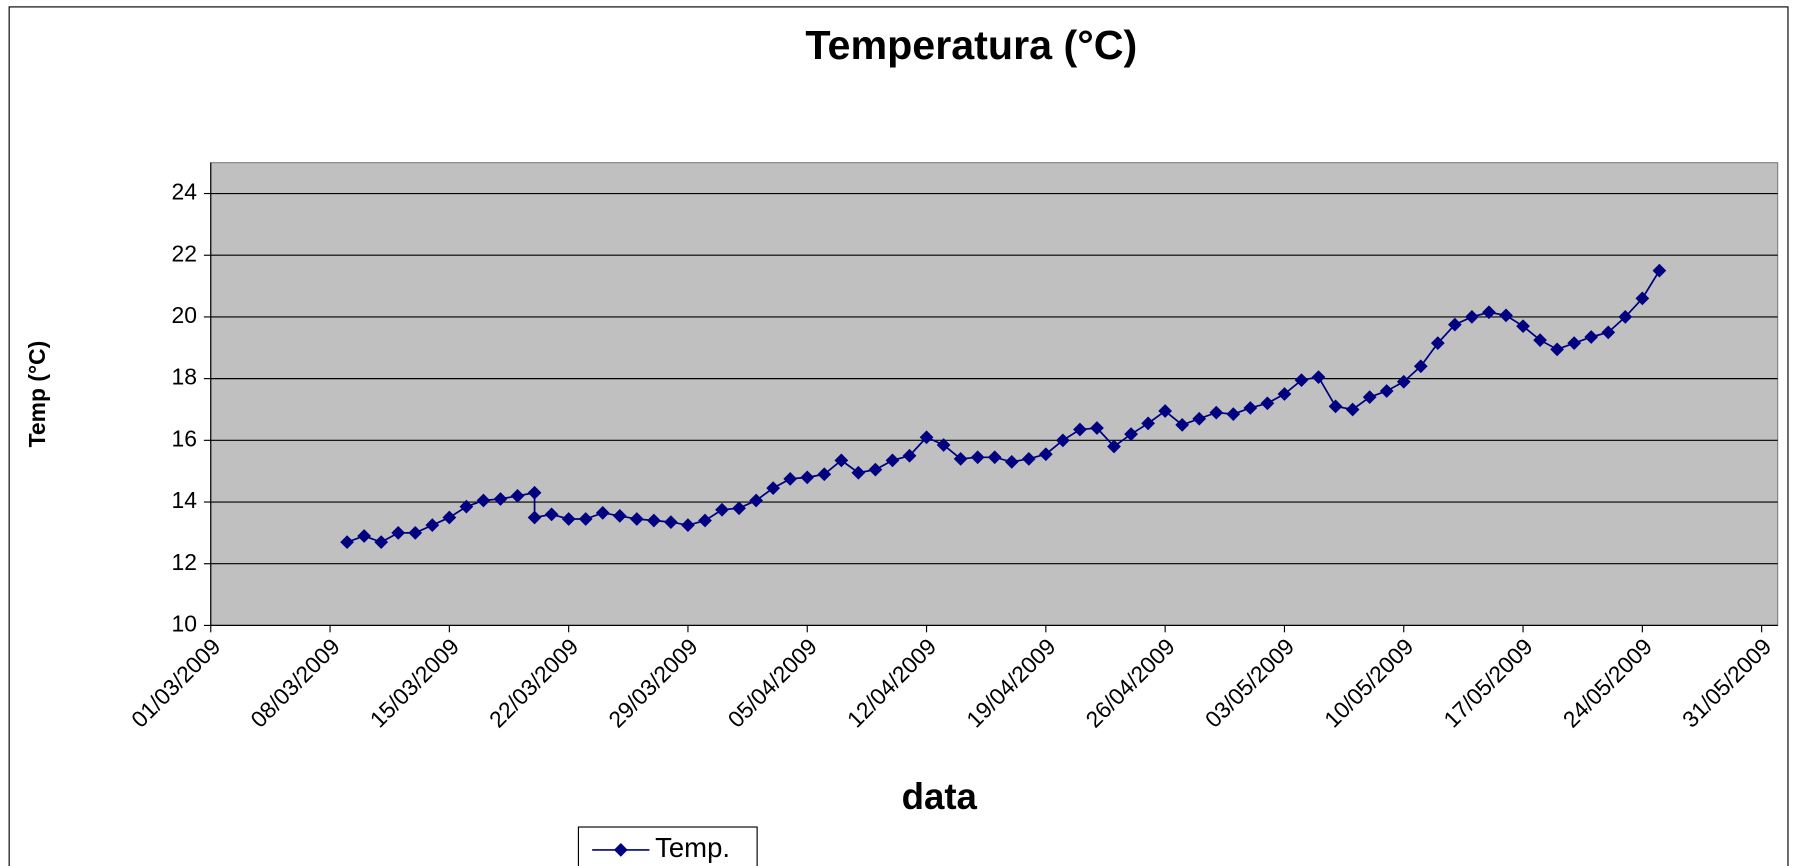  Describe the element at coordinates (971, 45) in the screenshot. I see `chart-title: Temperatura (°C)` at that location.